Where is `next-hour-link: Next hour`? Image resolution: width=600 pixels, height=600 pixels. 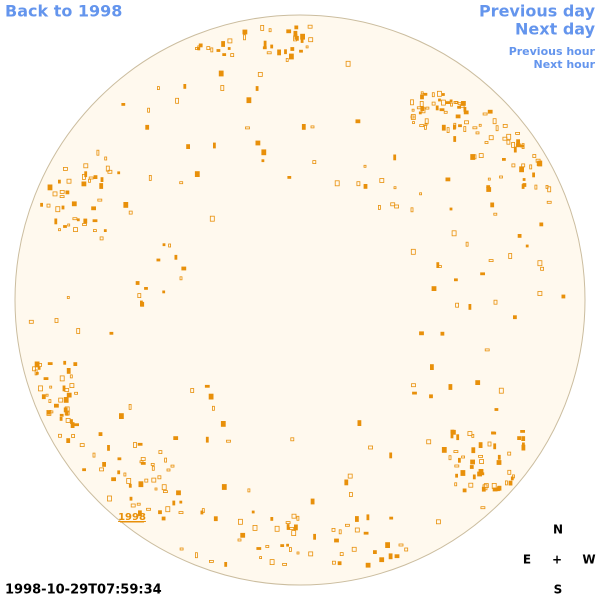 next-hour-link: Next hour is located at coordinates (565, 64).